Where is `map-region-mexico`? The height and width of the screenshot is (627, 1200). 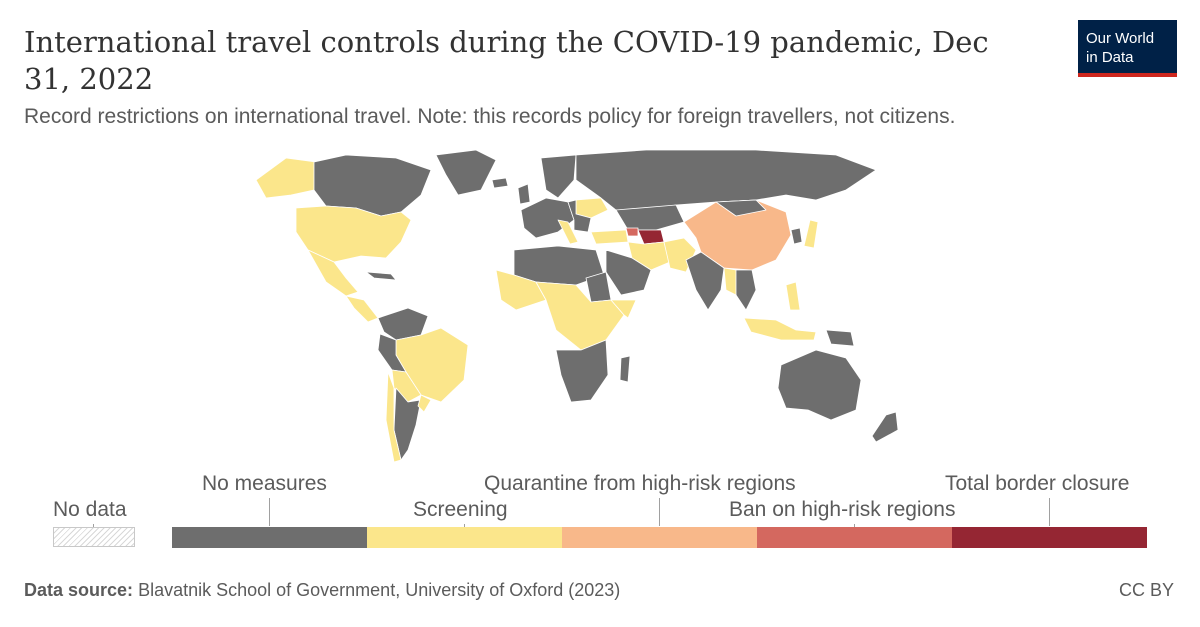 map-region-mexico is located at coordinates (333, 273).